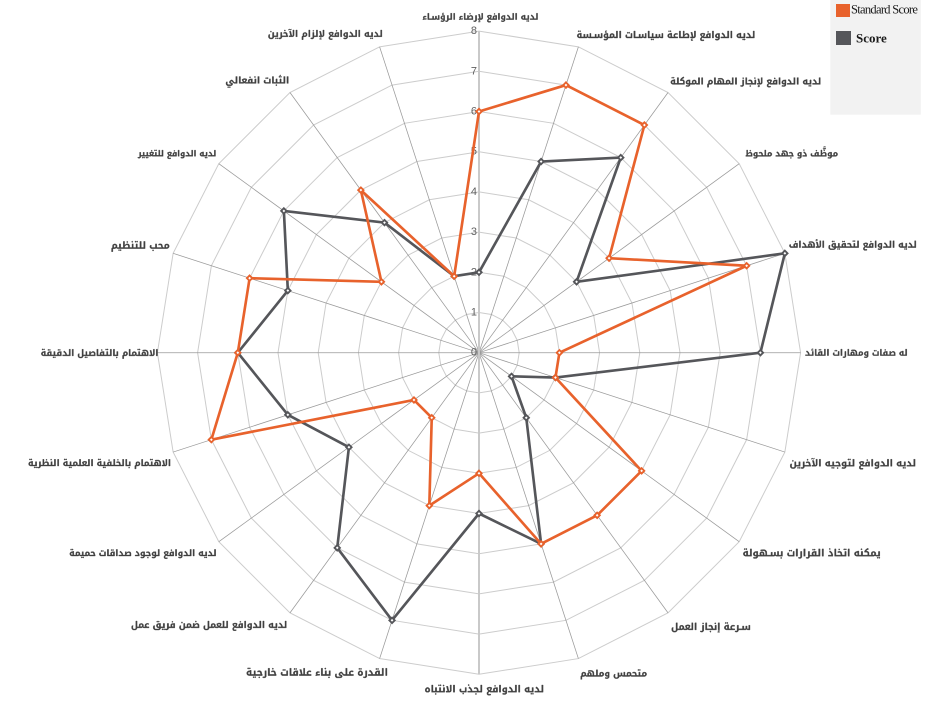  I want to click on svg-text: 8, so click(474, 31).